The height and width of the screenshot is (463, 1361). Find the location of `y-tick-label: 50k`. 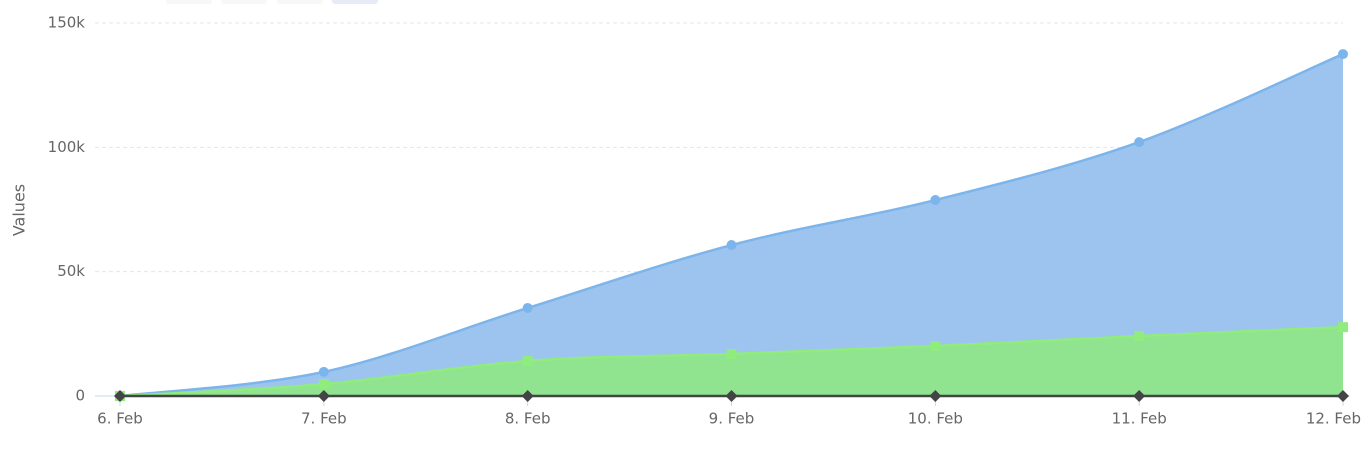

y-tick-label: 50k is located at coordinates (71, 271).